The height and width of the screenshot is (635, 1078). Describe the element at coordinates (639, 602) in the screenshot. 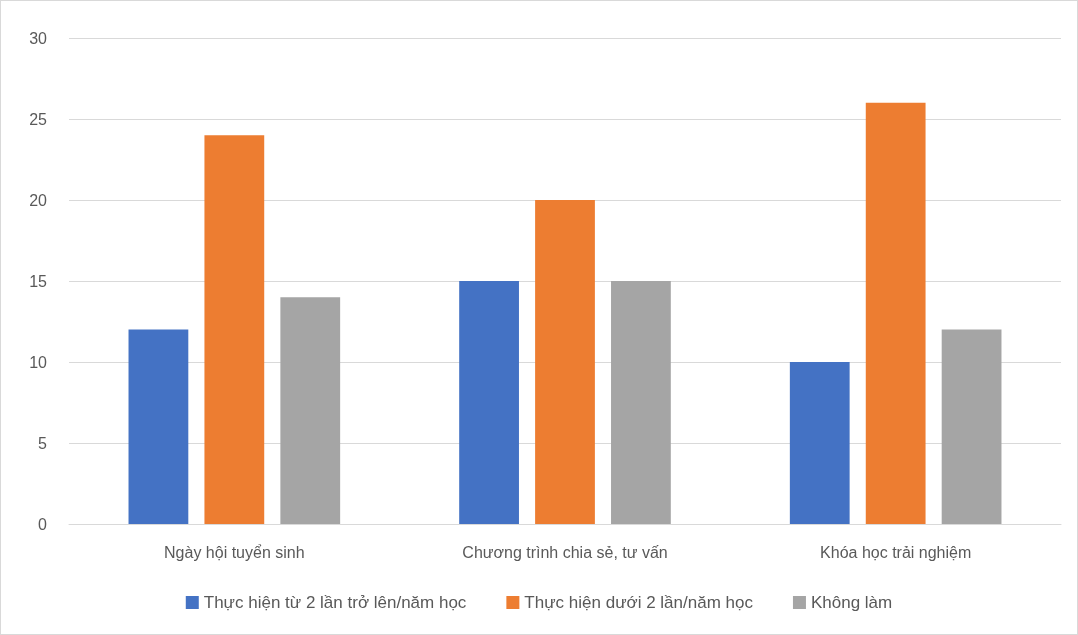

I see `legend-label: Thực hiện dưới 2 lần/năm học` at that location.